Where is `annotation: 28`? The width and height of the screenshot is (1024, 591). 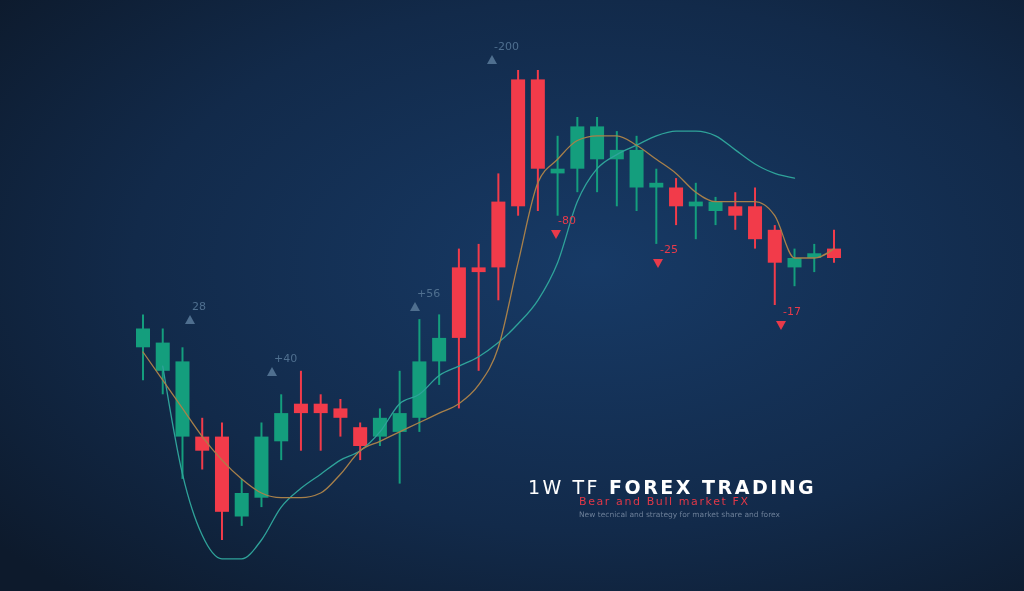
annotation: 28 is located at coordinates (199, 306).